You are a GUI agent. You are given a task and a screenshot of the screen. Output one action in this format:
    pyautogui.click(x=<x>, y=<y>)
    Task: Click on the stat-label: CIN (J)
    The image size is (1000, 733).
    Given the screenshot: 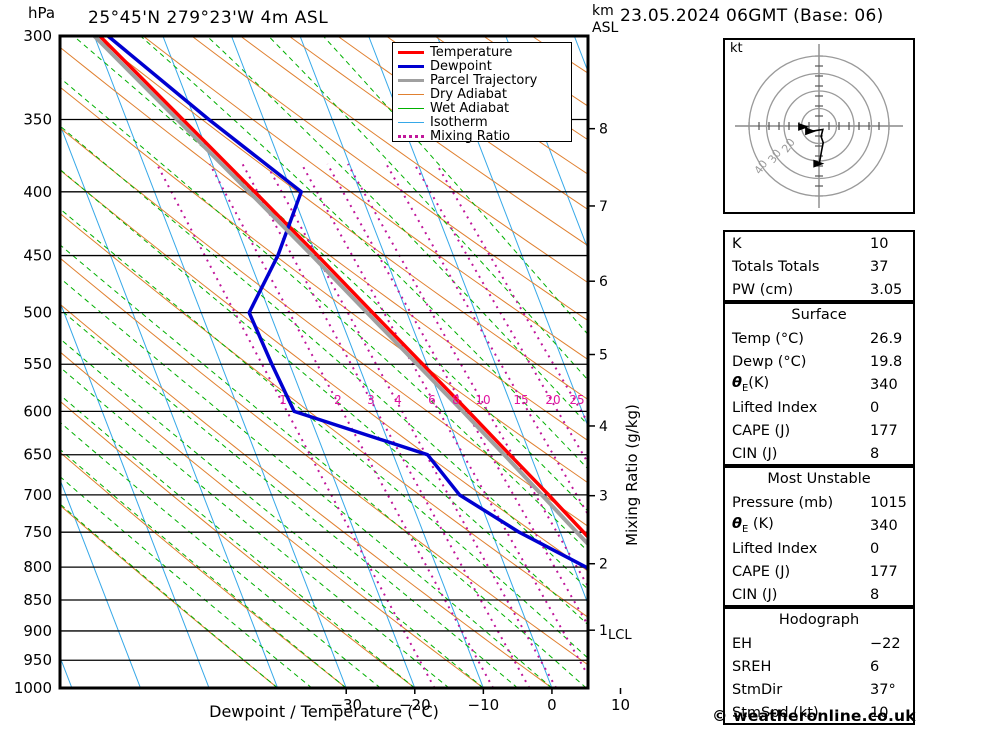 What is the action you would take?
    pyautogui.click(x=755, y=453)
    